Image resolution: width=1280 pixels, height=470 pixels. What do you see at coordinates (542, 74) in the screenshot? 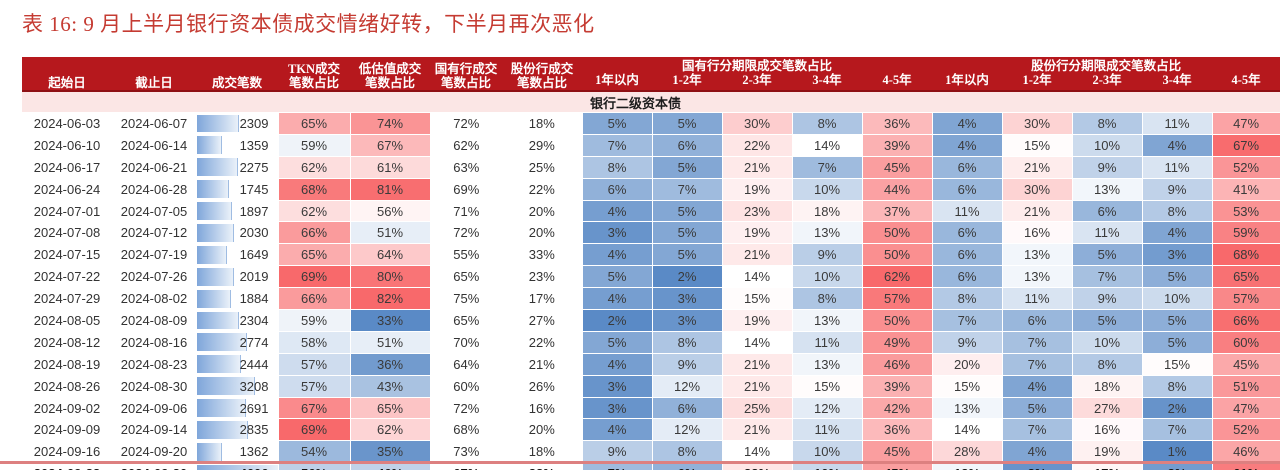
I see `col-header-share-bank-ratio: 股份行成交 笔数占比` at bounding box center [542, 74].